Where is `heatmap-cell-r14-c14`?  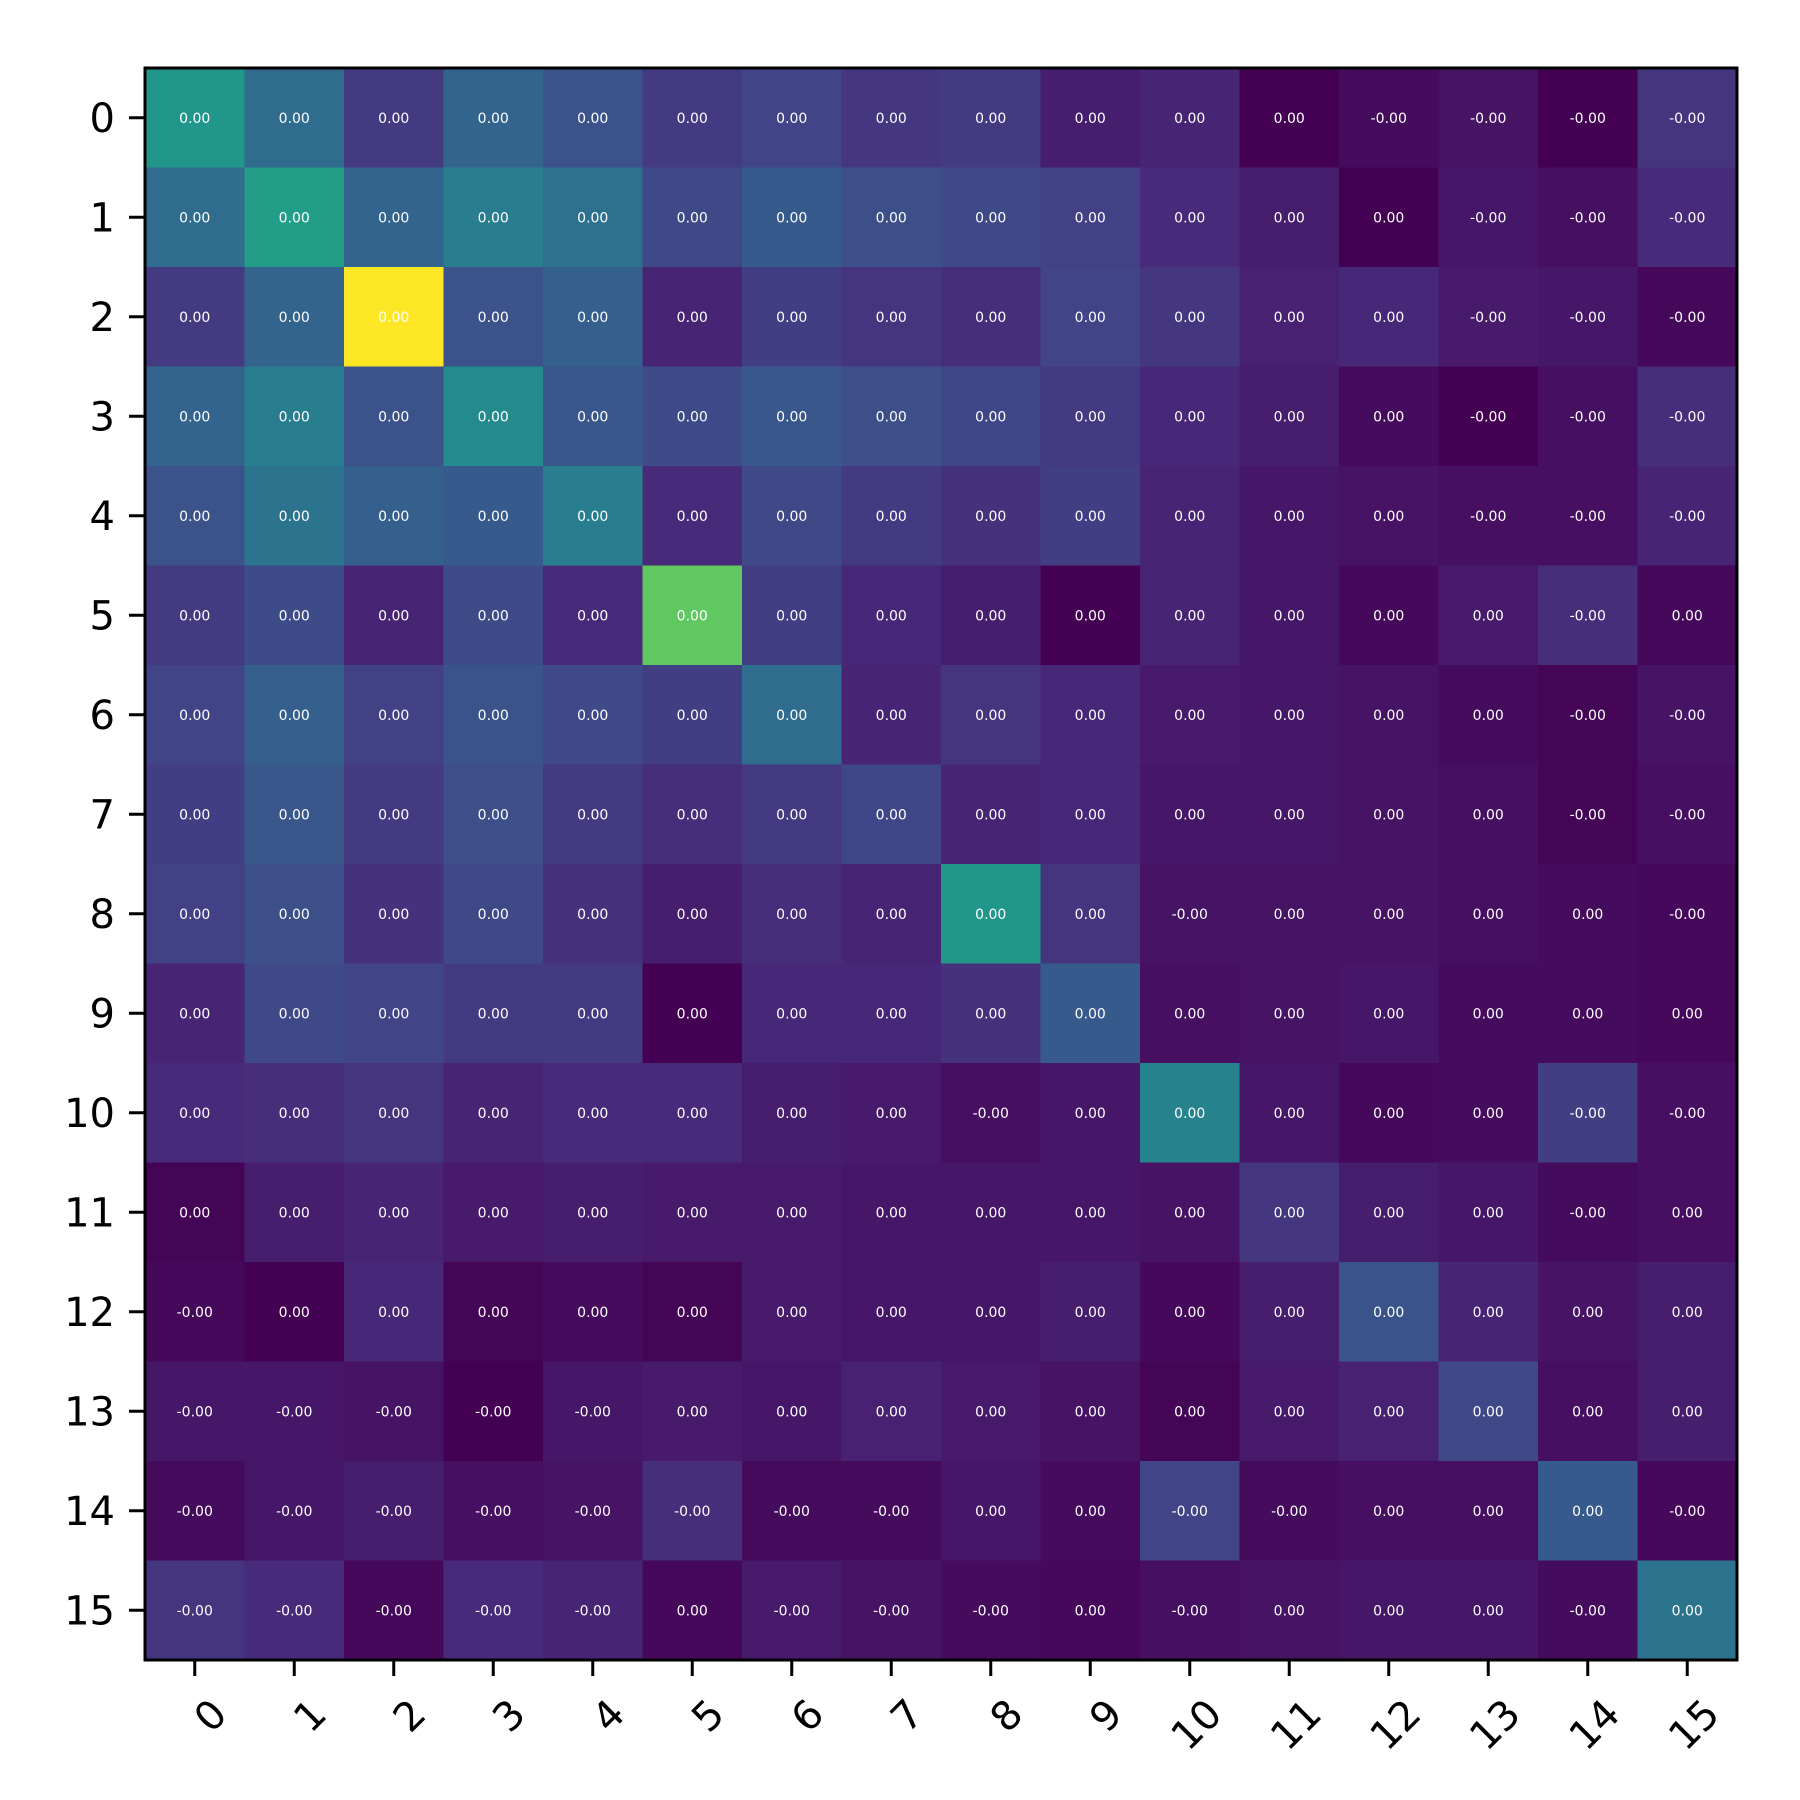 heatmap-cell-r14-c14 is located at coordinates (1588, 1511).